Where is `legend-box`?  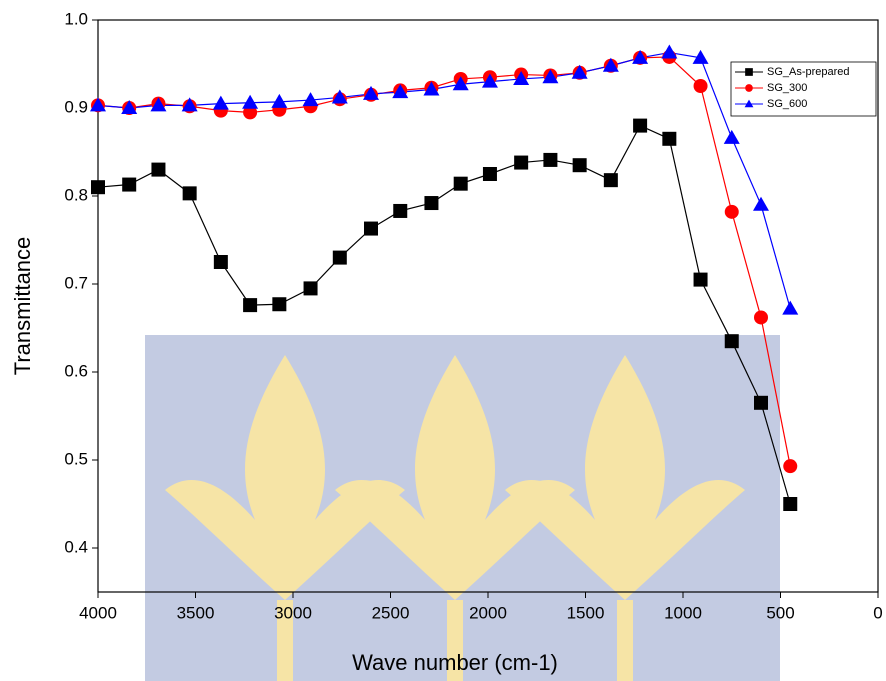
legend-box is located at coordinates (803, 89).